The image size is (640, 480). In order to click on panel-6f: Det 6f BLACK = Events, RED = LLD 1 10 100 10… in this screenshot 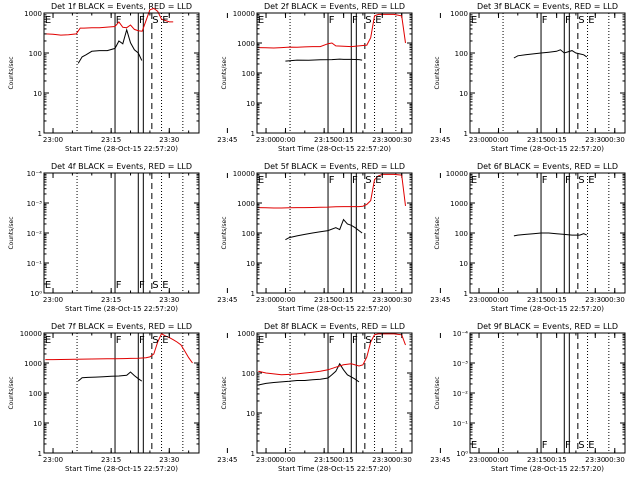, I will do `click(530, 237)`.